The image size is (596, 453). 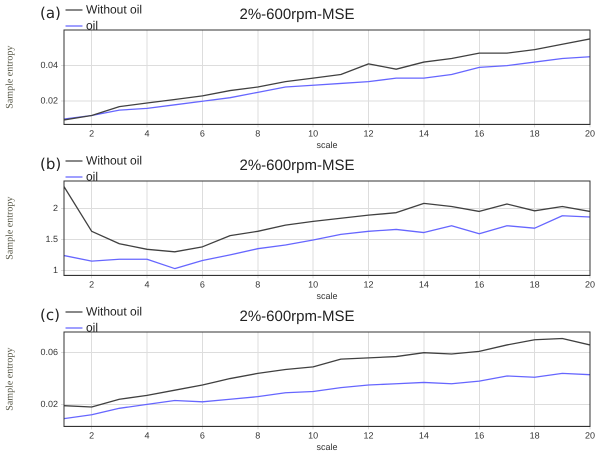 What do you see at coordinates (49, 65) in the screenshot?
I see `y-tick-label: 0.04` at bounding box center [49, 65].